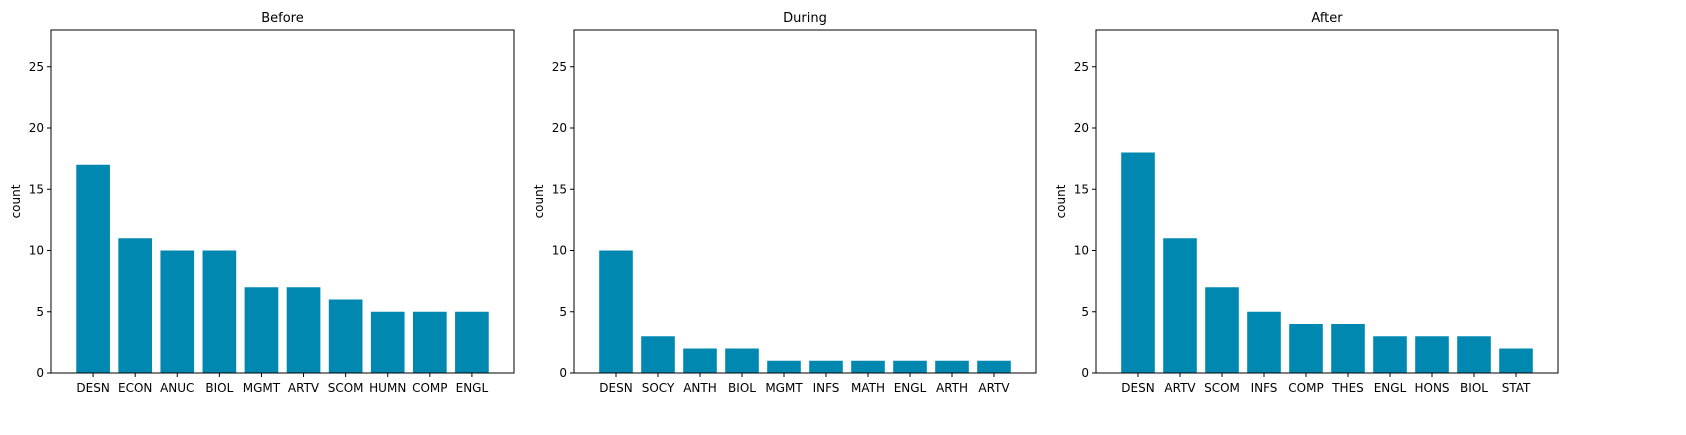 The width and height of the screenshot is (1686, 435). What do you see at coordinates (36, 128) in the screenshot?
I see `ytick-label-before-20: 20` at bounding box center [36, 128].